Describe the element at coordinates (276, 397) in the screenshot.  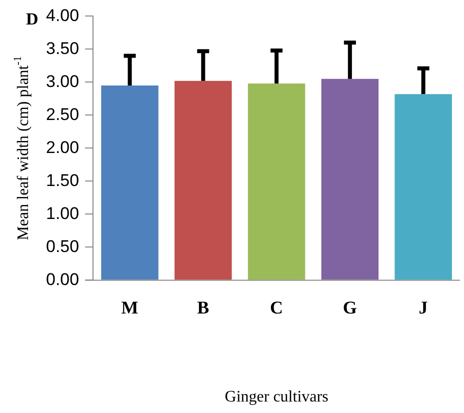
I see `x-axis-title: Ginger cultivars` at that location.